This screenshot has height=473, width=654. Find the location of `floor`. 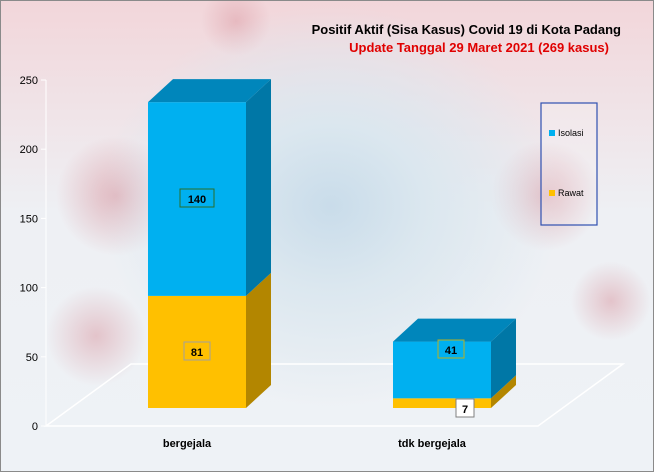

floor is located at coordinates (334, 395).